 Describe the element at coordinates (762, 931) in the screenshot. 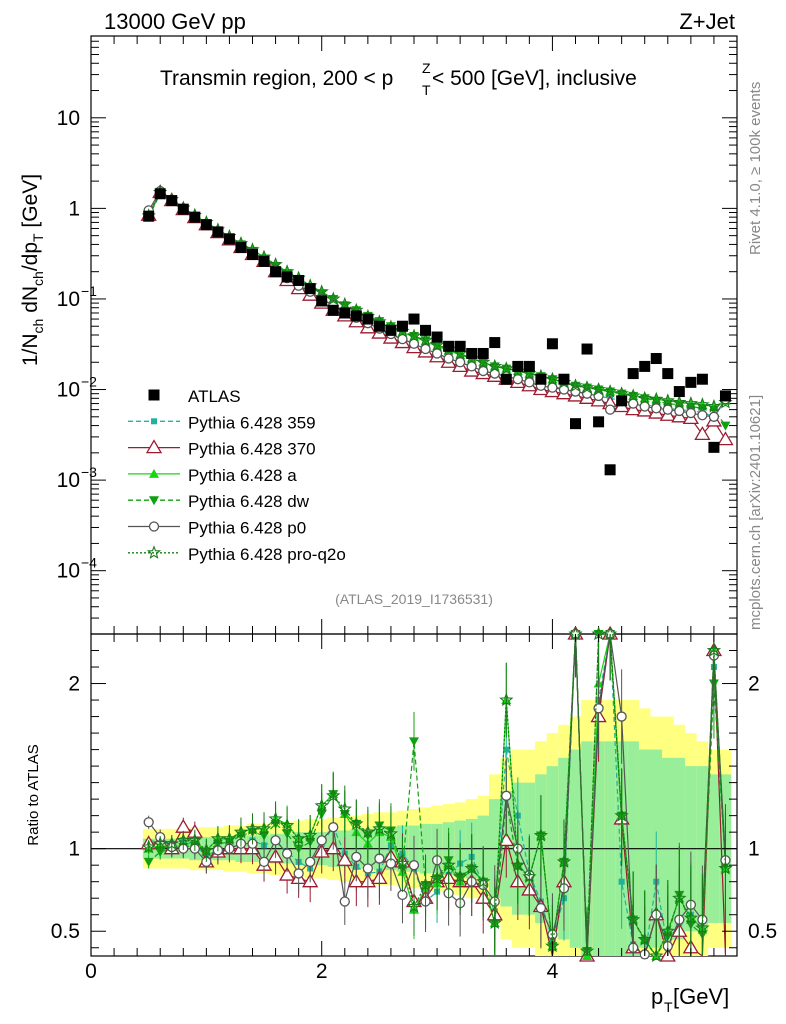

I see `ratio-y-tick-label-right: 0.5` at that location.